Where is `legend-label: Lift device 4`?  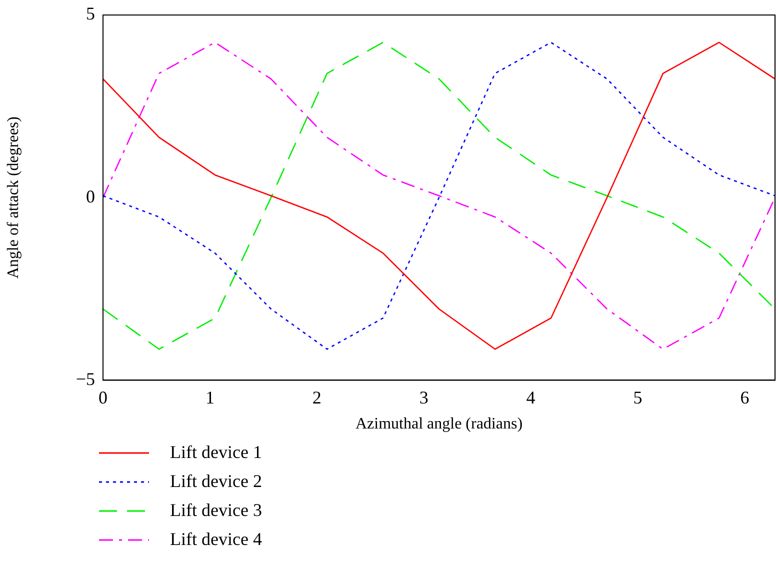
legend-label: Lift device 4 is located at coordinates (216, 539).